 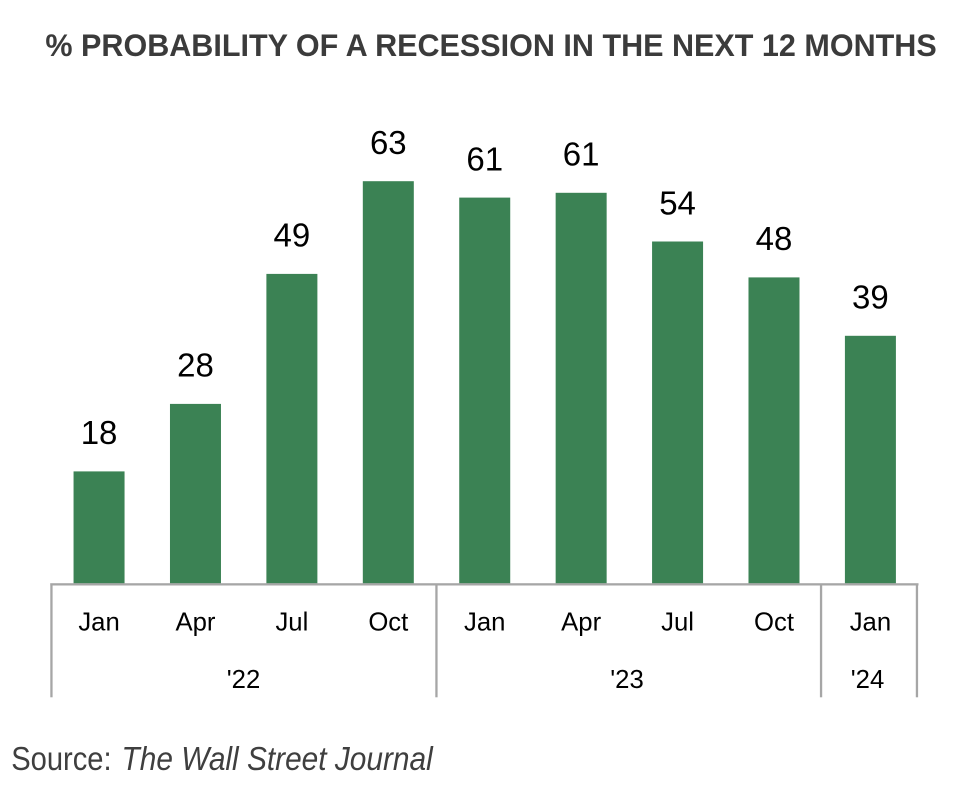 I want to click on svg-text: 39, so click(x=870, y=297).